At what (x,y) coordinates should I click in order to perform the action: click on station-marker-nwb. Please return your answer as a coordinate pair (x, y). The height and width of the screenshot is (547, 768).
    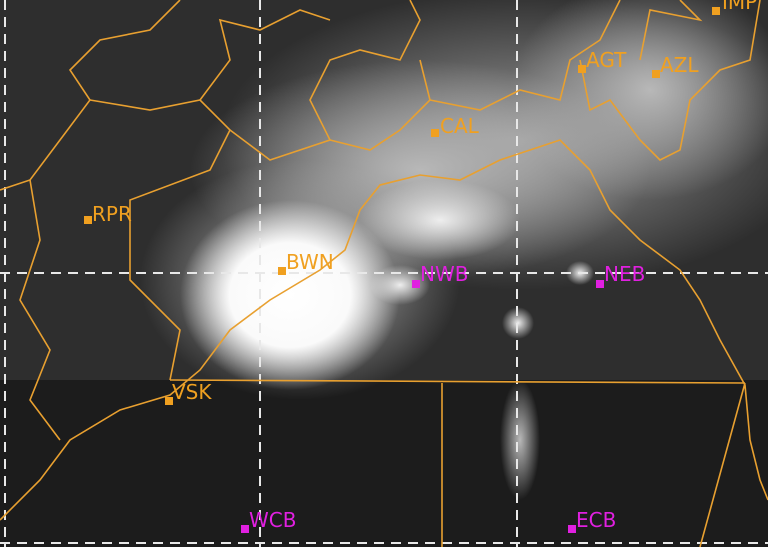
    Looking at the image, I should click on (416, 284).